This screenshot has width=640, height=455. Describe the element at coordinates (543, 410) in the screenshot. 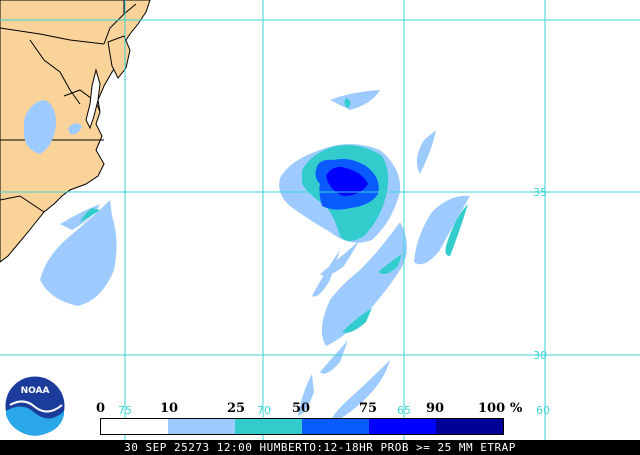

I see `lon-label-60: 60` at that location.